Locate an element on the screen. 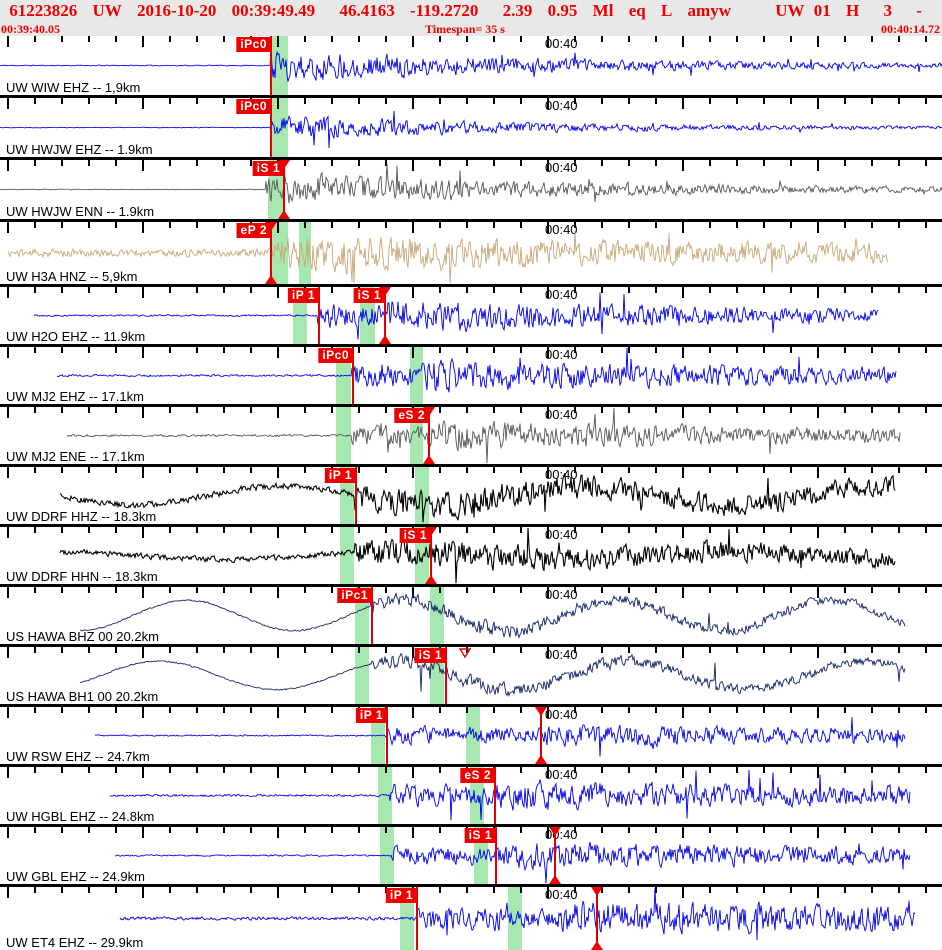  trace-row: 00:40 iS 1 UW DDRF HHN -- 18.3km is located at coordinates (471, 557).